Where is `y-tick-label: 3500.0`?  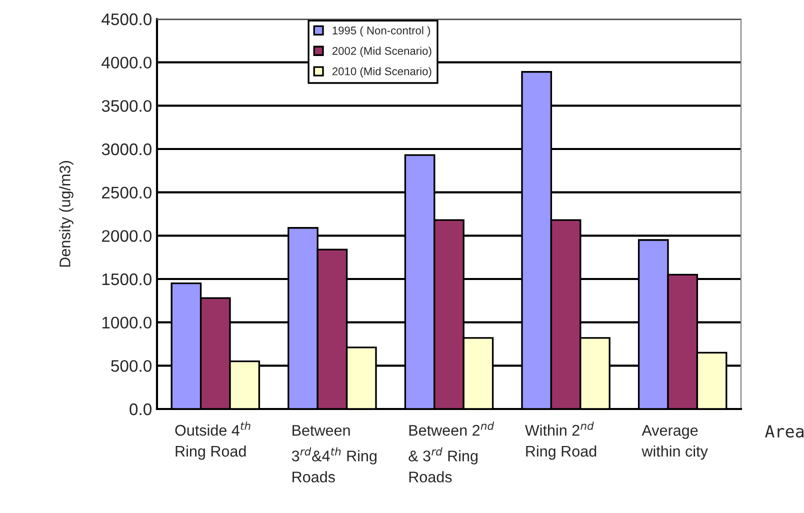
y-tick-label: 3500.0 is located at coordinates (127, 106).